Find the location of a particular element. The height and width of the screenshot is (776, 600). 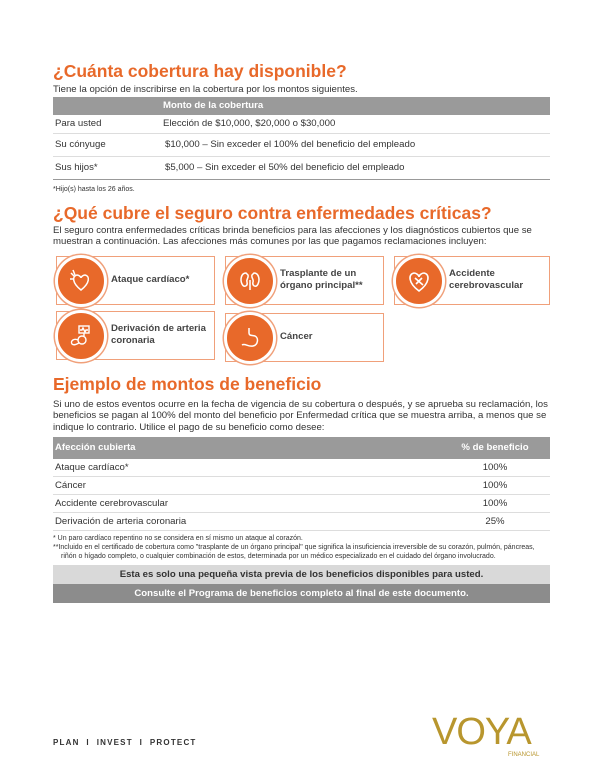

card-label: Ataque cardíaco* is located at coordinates (150, 279).